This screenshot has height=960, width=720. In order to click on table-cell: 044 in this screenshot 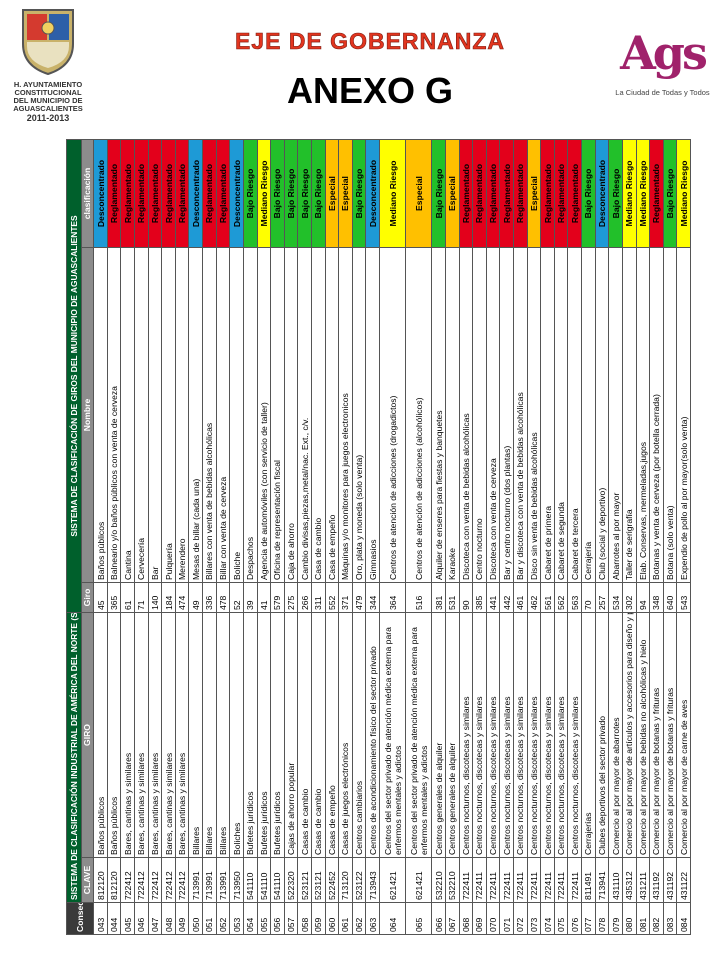, I will do `click(114, 918)`.